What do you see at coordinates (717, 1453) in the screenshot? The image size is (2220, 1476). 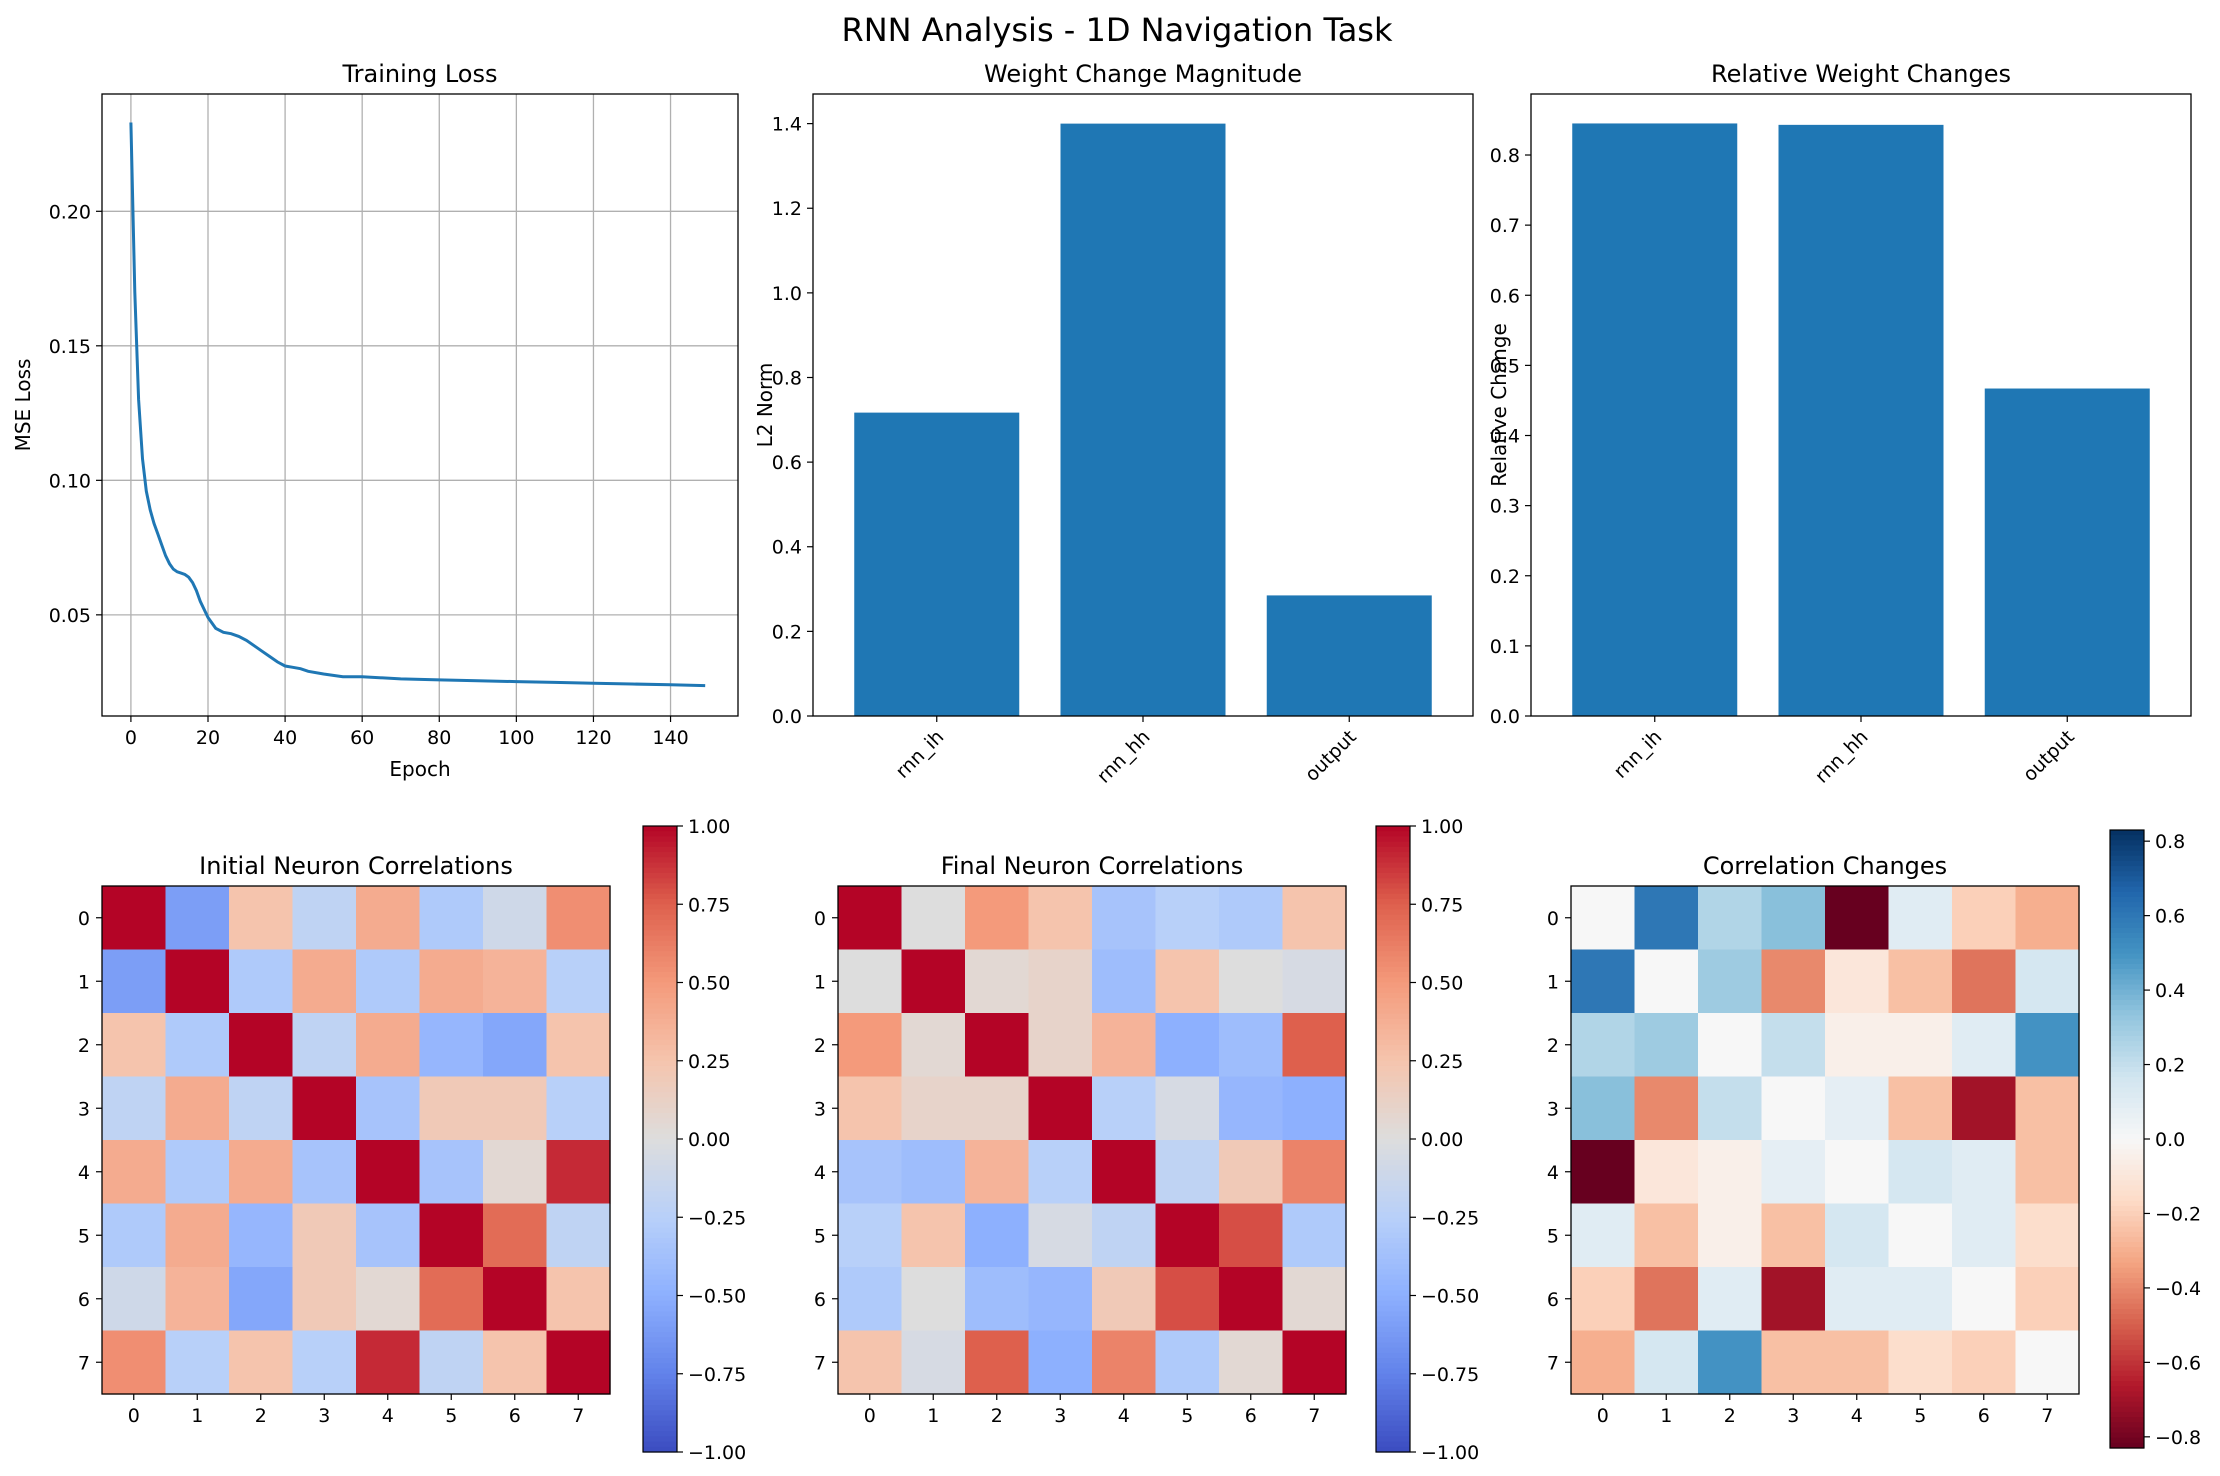 I see `colorbar-tick-label: −1.00` at bounding box center [717, 1453].